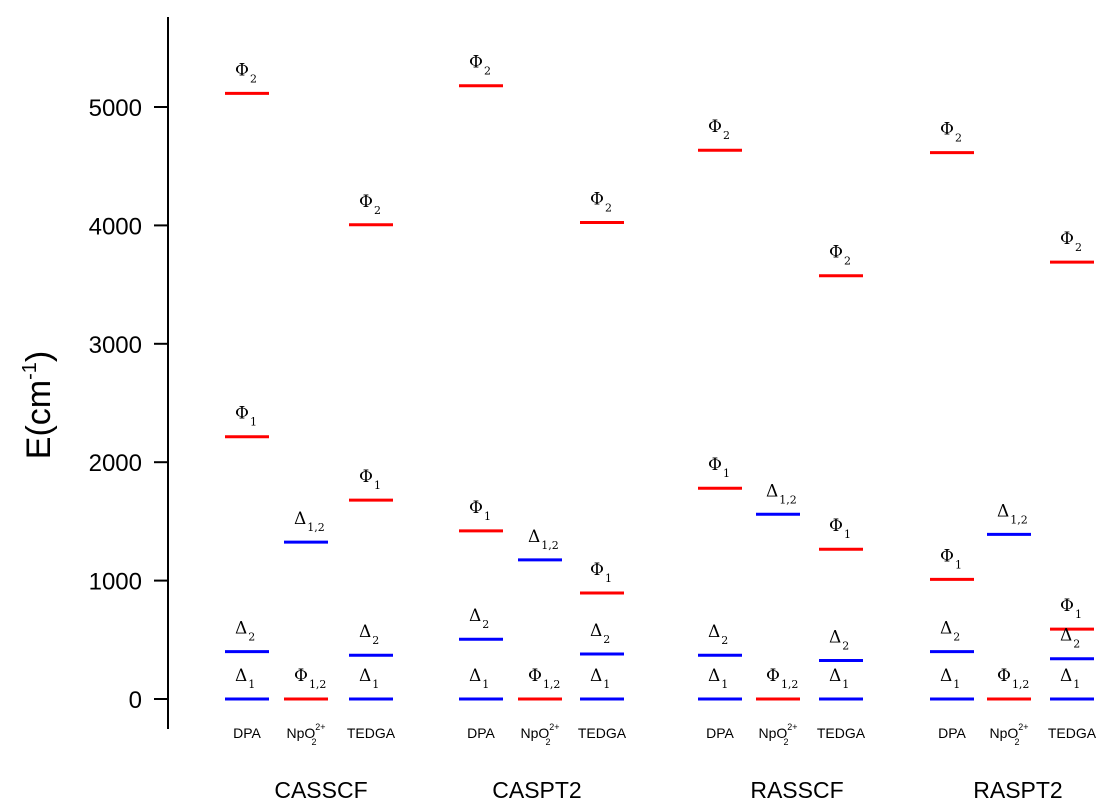 This screenshot has width=1099, height=803. Describe the element at coordinates (39, 356) in the screenshot. I see `y-axis-label-close: )` at that location.